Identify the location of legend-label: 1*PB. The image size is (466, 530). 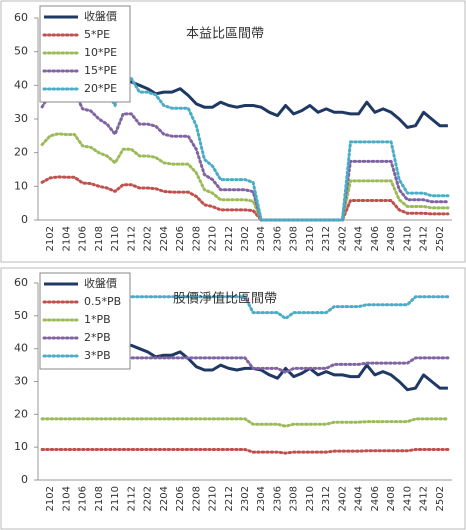
(97, 319).